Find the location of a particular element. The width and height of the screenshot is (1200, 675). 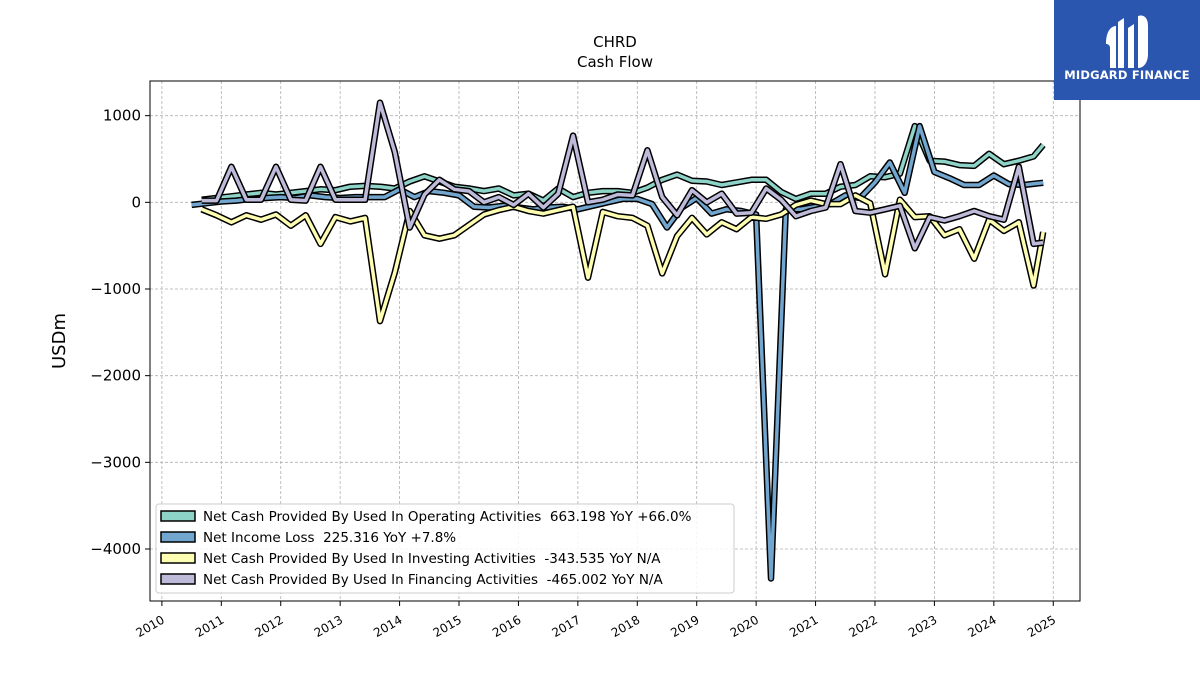

y-axis-label: USDm is located at coordinates (59, 341).